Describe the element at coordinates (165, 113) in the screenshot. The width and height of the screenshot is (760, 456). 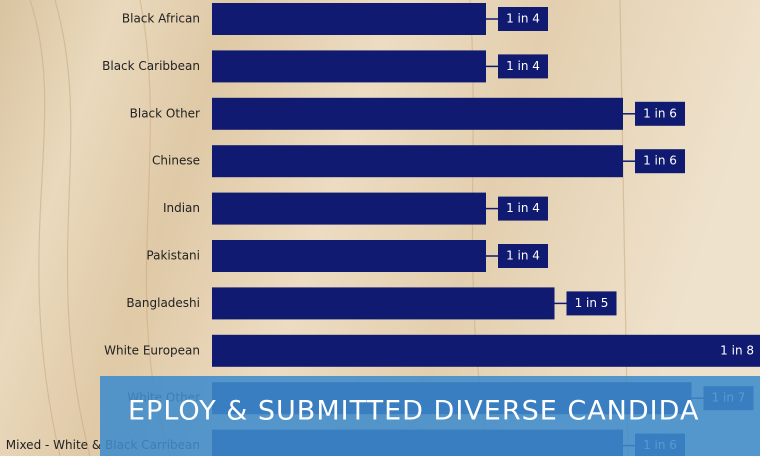
I see `category-label: Black Other` at that location.